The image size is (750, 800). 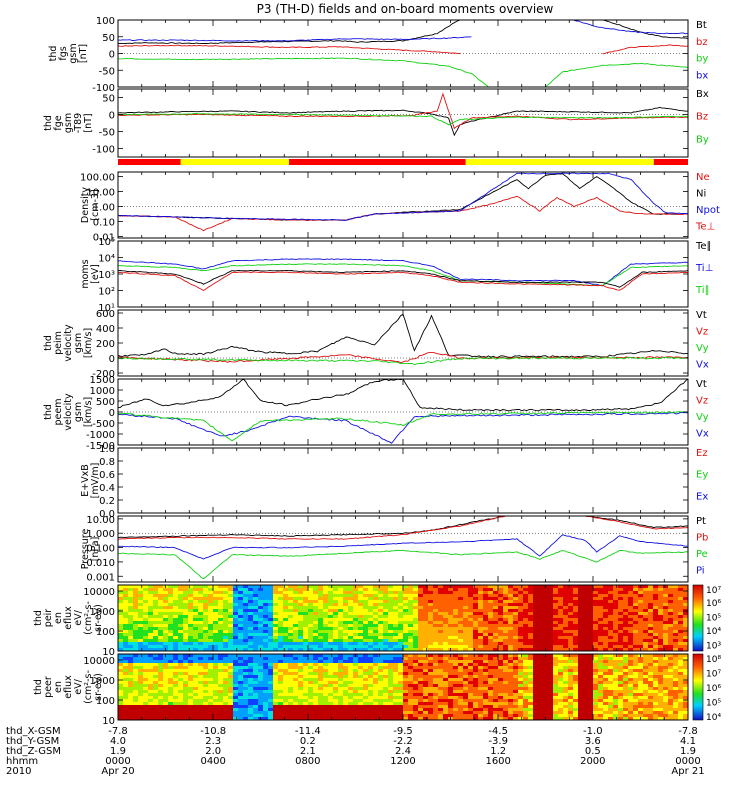 What do you see at coordinates (702, 75) in the screenshot?
I see `legend-entry: bx` at bounding box center [702, 75].